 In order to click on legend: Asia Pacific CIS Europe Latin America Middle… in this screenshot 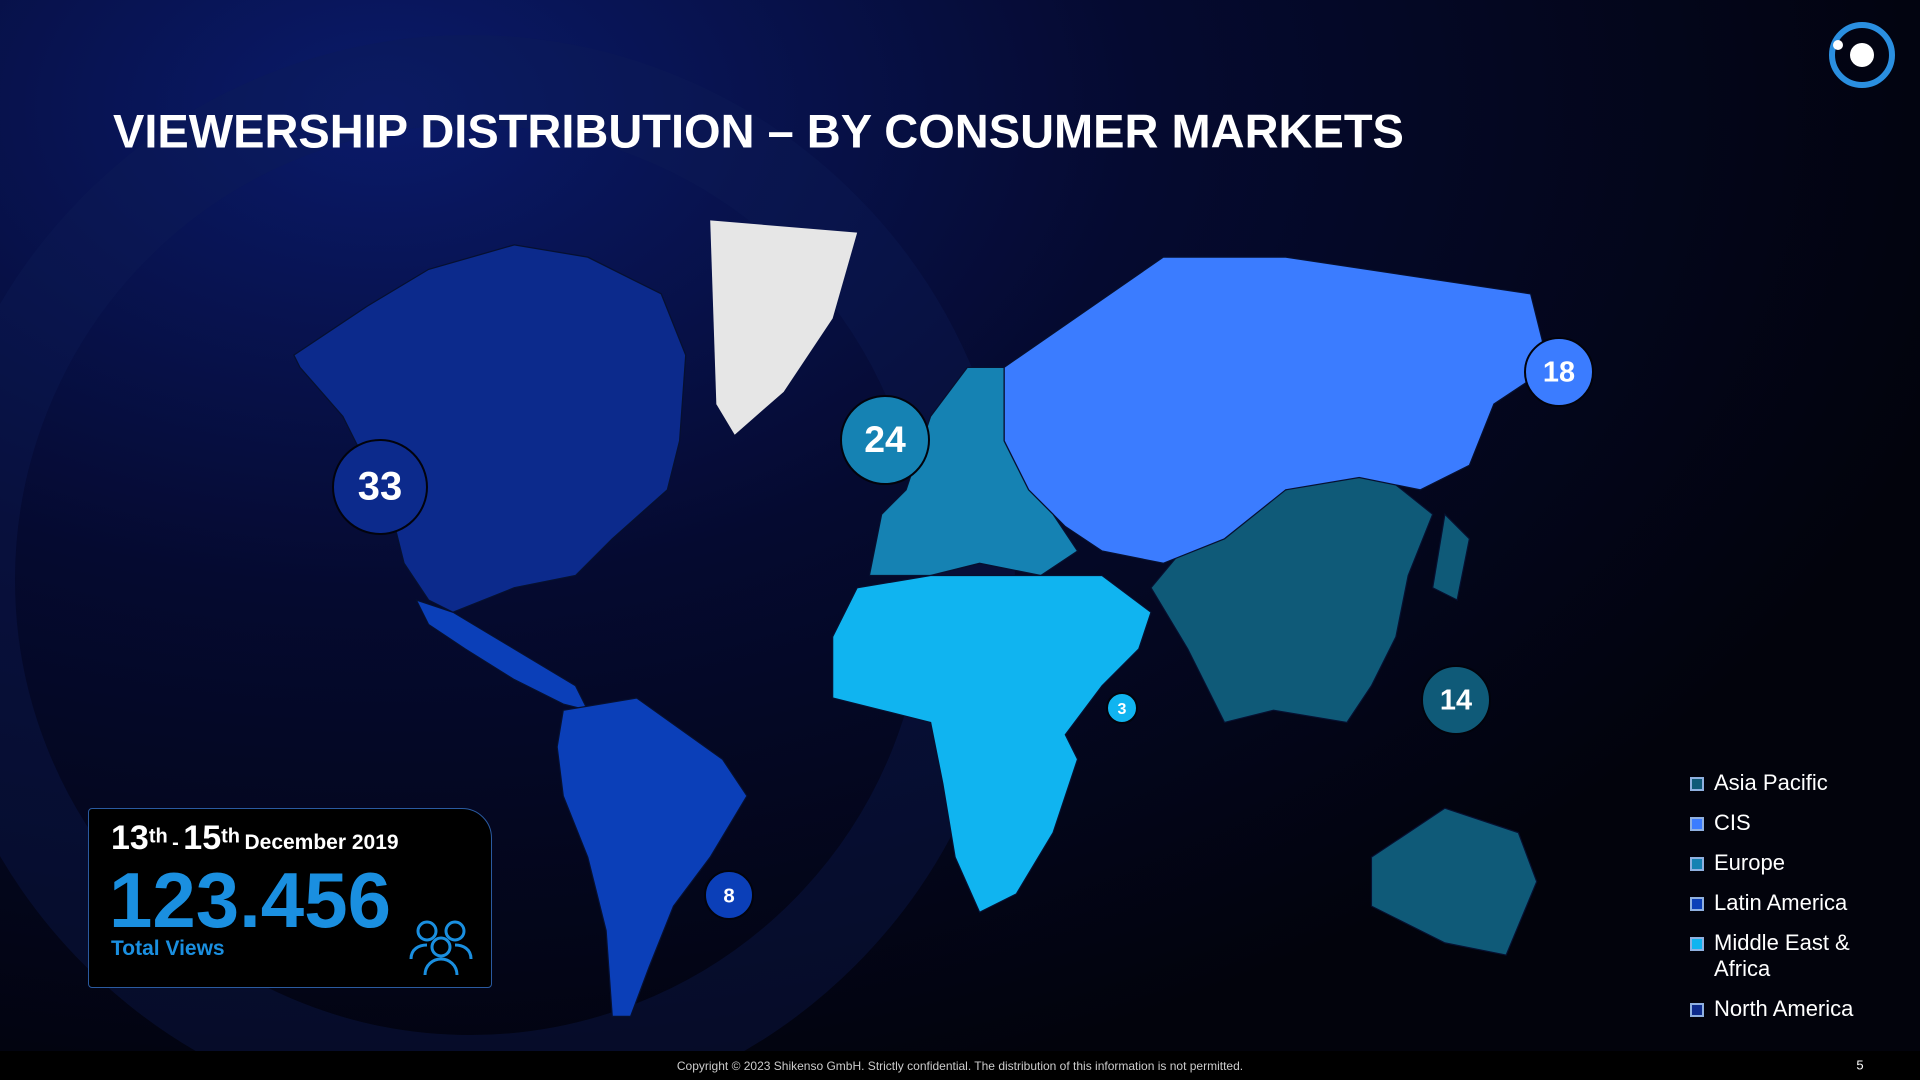, I will do `click(1788, 903)`.